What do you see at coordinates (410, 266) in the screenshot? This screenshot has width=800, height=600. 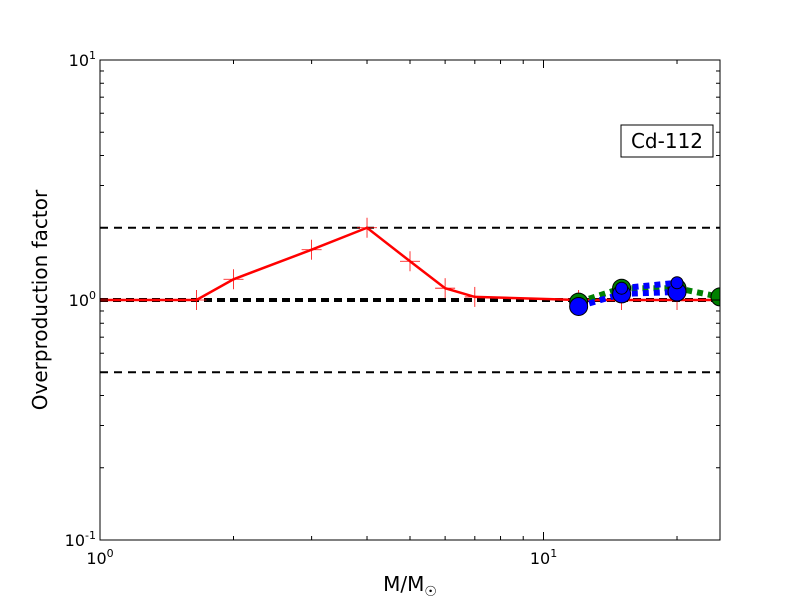 I see `series-layer` at bounding box center [410, 266].